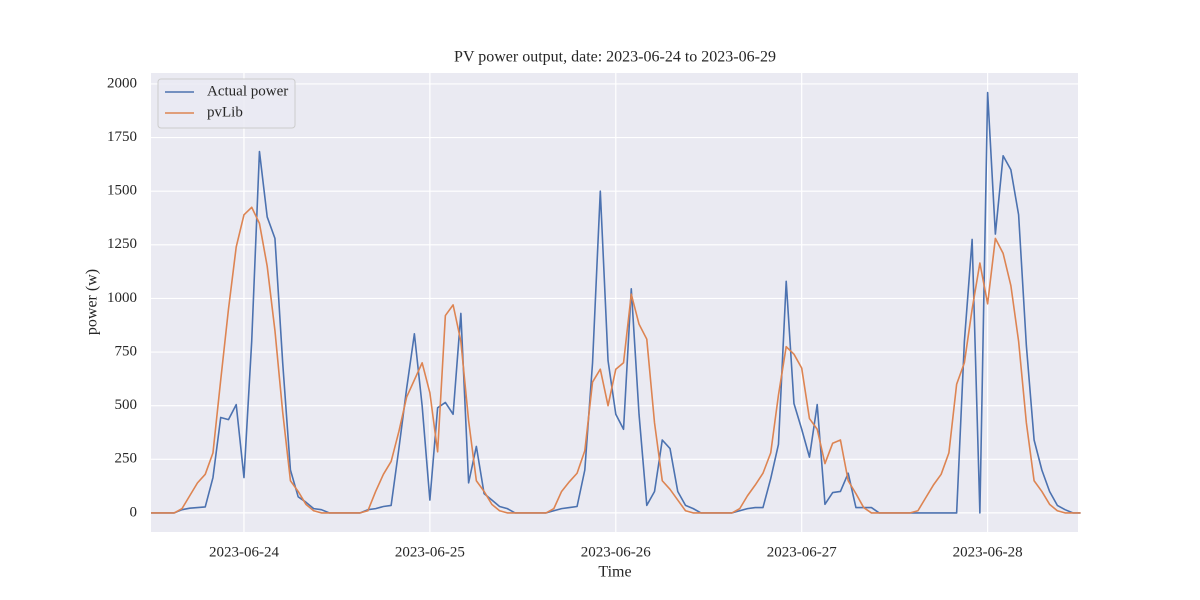 The image size is (1200, 600). What do you see at coordinates (616, 552) in the screenshot?
I see `x-tick-label: 2023-06-26` at bounding box center [616, 552].